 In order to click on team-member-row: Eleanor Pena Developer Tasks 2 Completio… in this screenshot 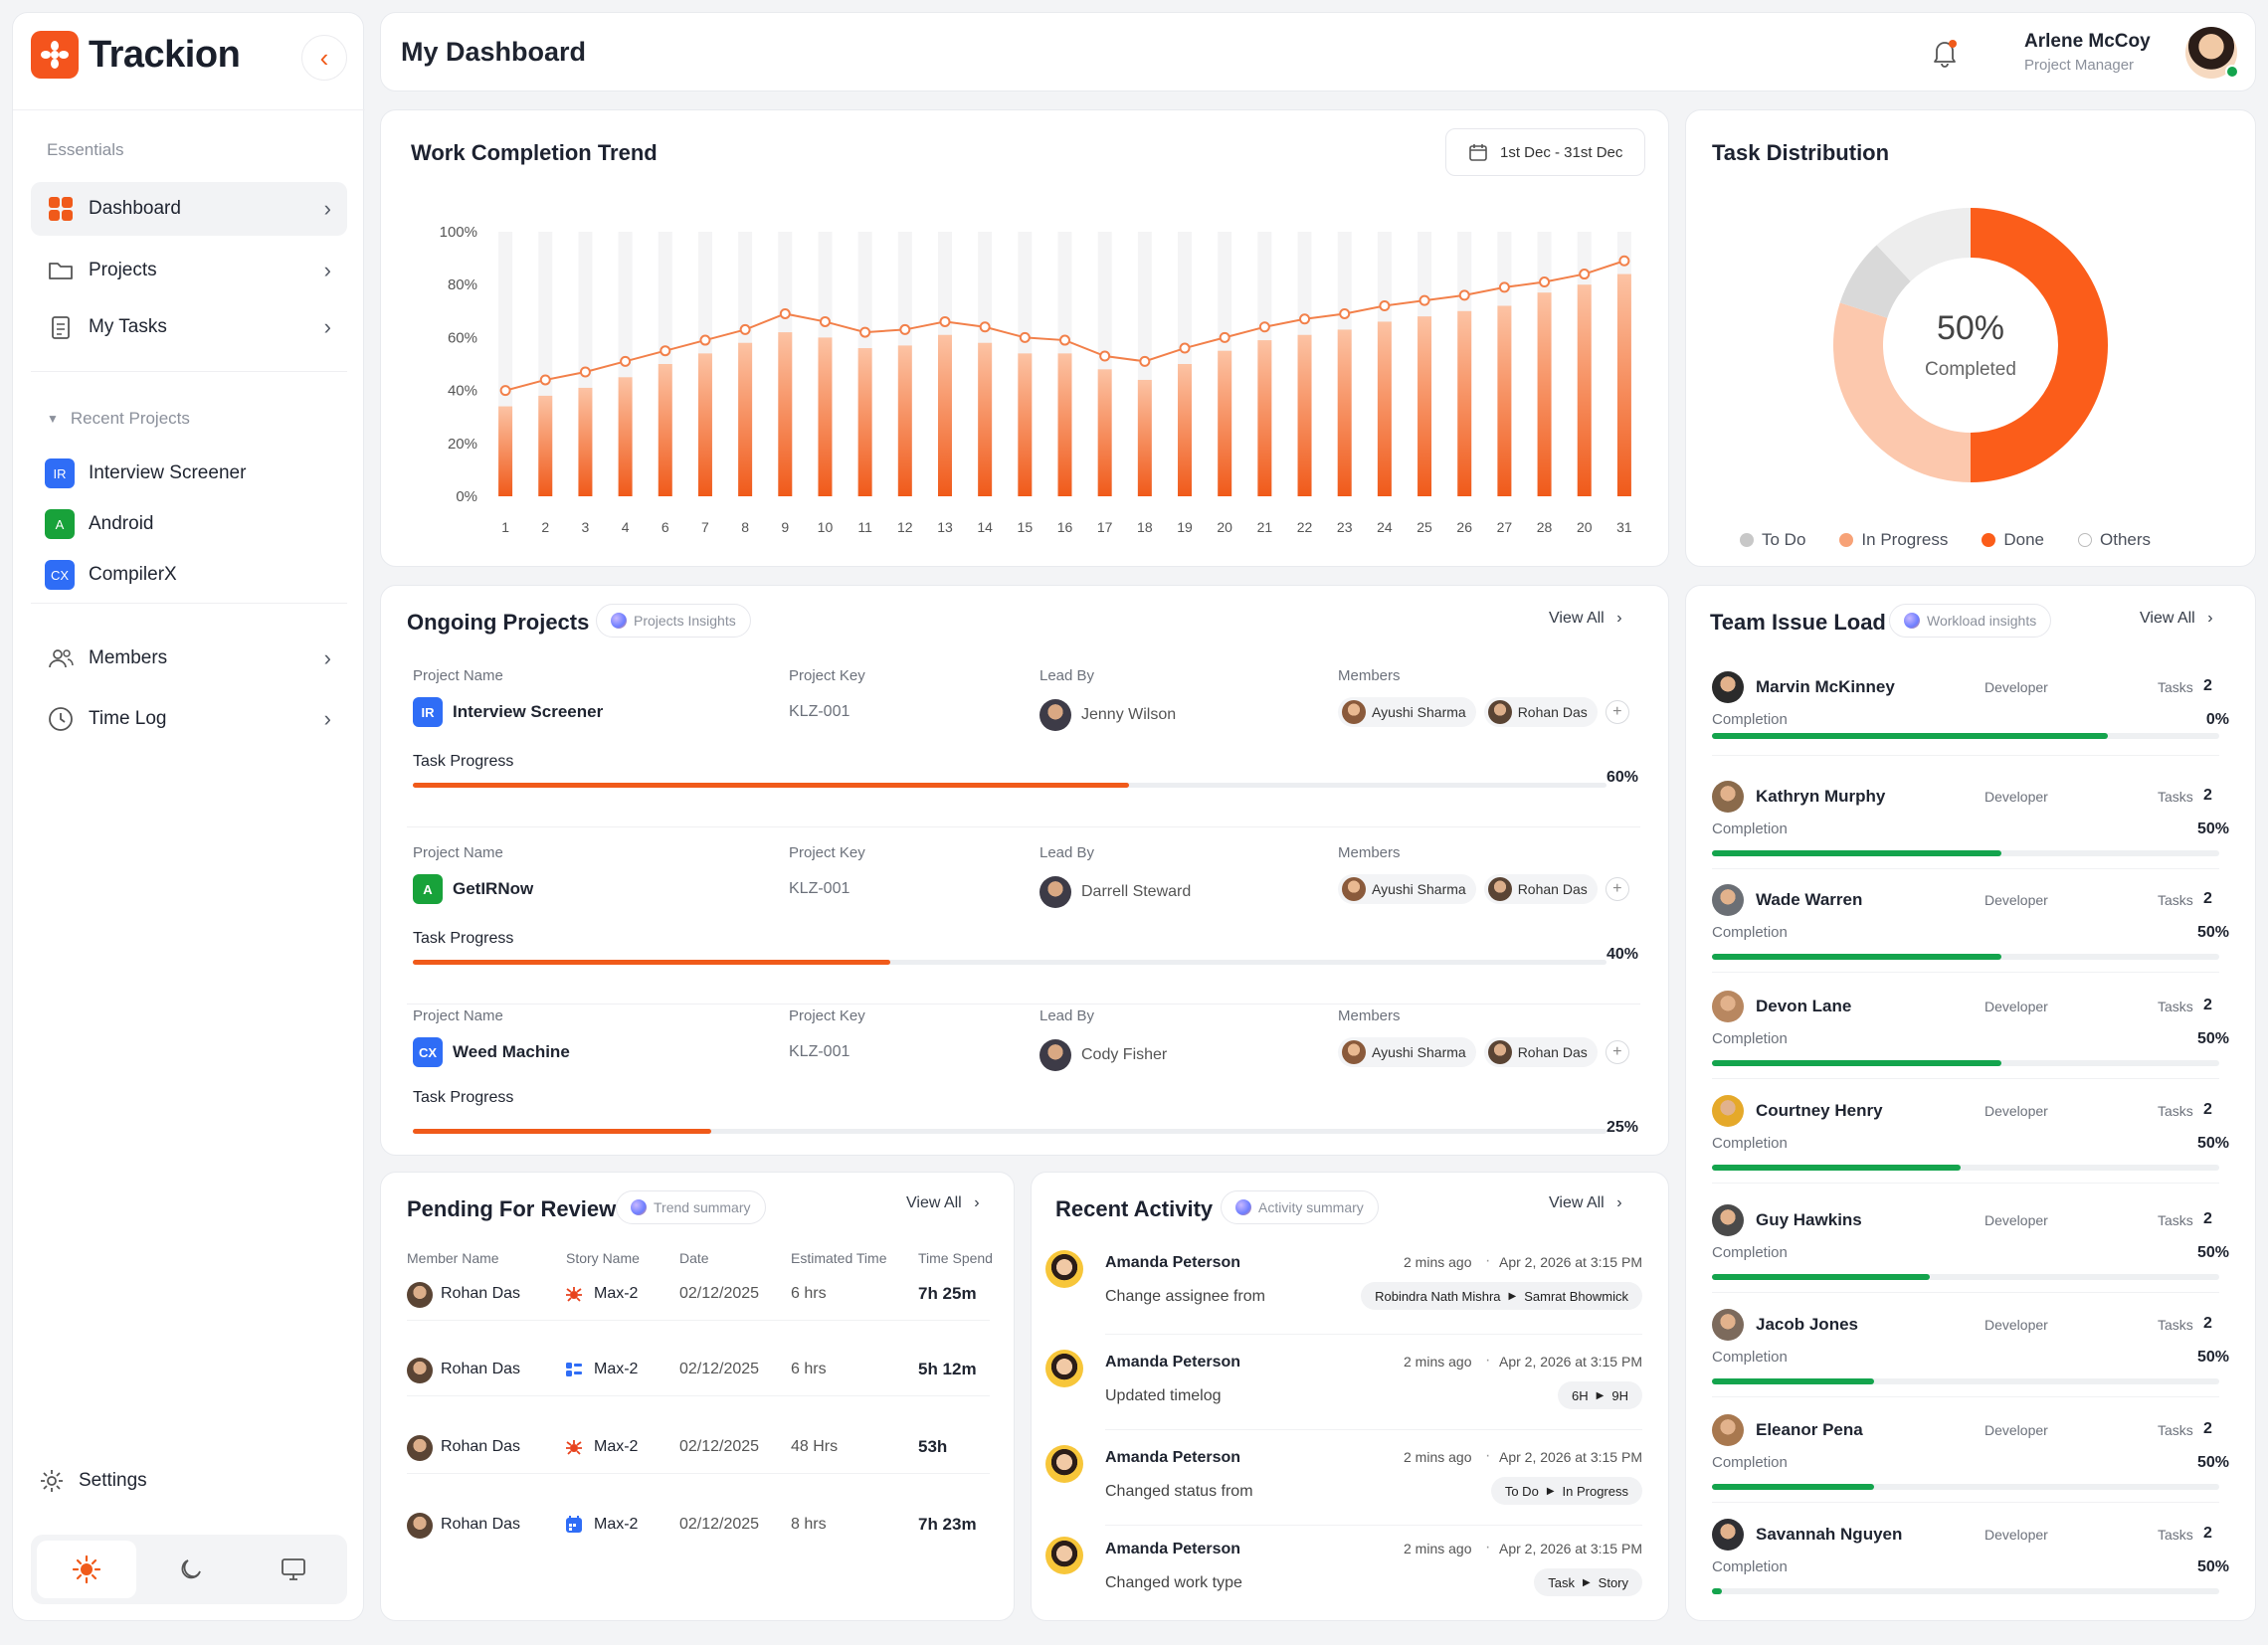, I will do `click(1971, 1459)`.